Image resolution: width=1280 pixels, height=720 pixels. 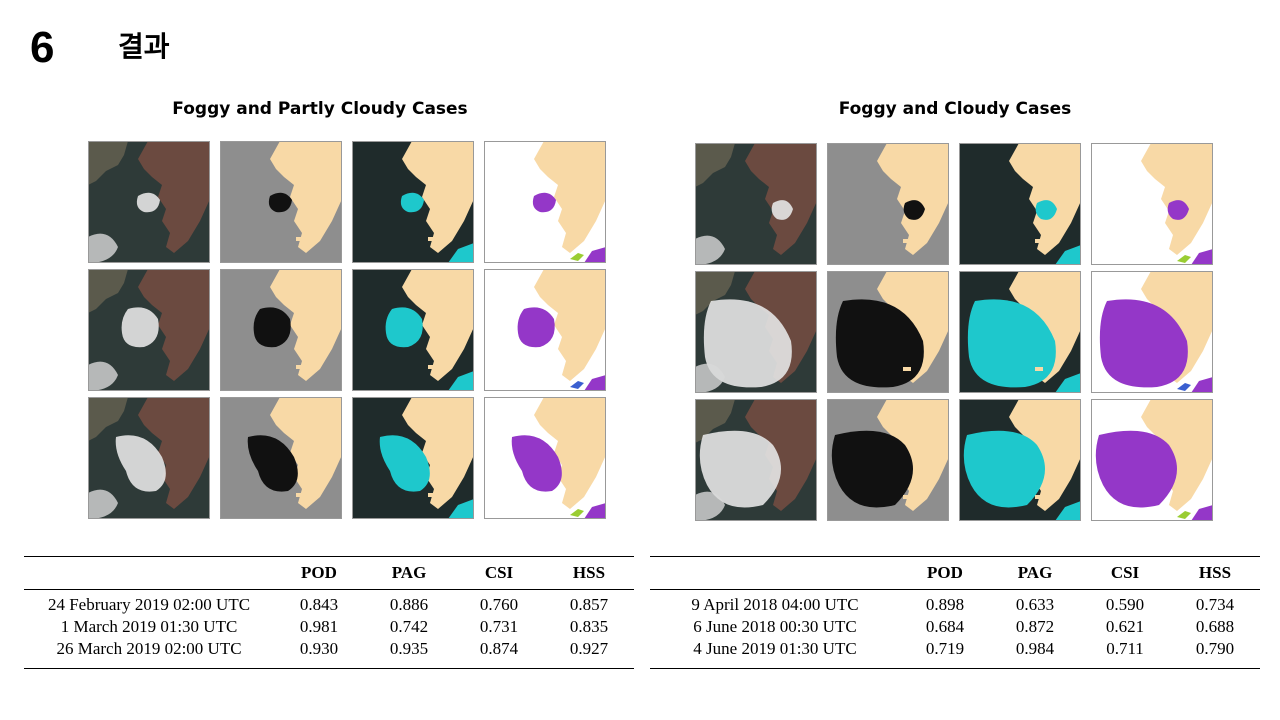 What do you see at coordinates (775, 648) in the screenshot?
I see `table-cell: 4 June 2019 01:30 UTC` at bounding box center [775, 648].